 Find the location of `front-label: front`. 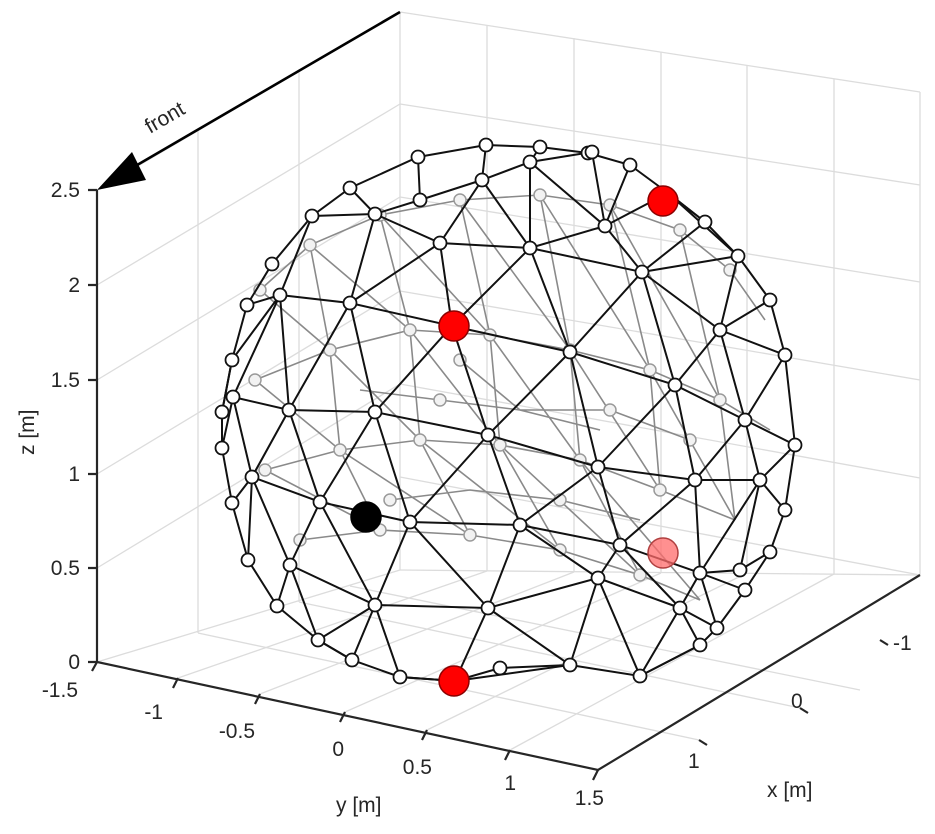

front-label: front is located at coordinates (165, 117).